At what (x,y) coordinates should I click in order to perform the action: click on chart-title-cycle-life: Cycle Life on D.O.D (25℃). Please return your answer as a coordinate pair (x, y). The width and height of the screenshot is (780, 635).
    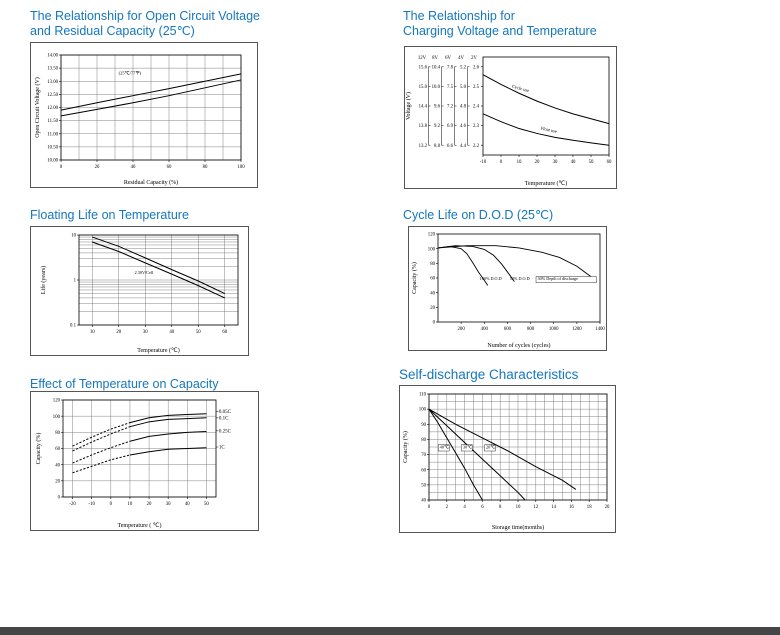
    Looking at the image, I should click on (478, 215).